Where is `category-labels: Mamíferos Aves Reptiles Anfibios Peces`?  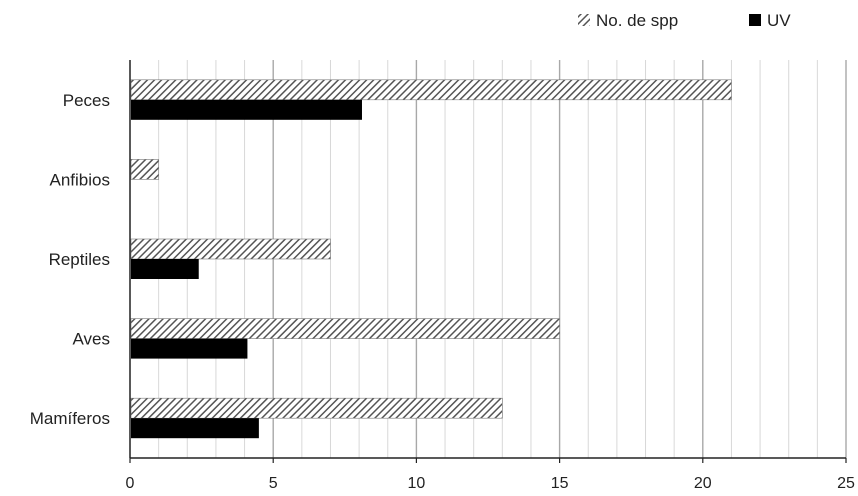 category-labels: Mamíferos Aves Reptiles Anfibios Peces is located at coordinates (70, 259).